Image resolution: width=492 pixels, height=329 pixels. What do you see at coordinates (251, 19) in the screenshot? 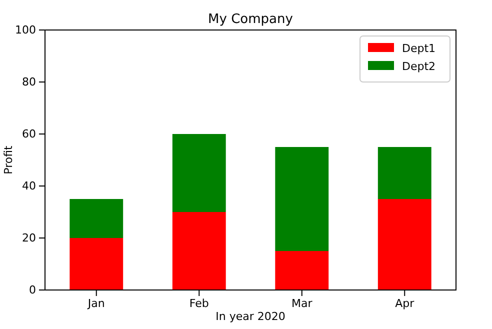
I see `chart-title: My Company` at bounding box center [251, 19].